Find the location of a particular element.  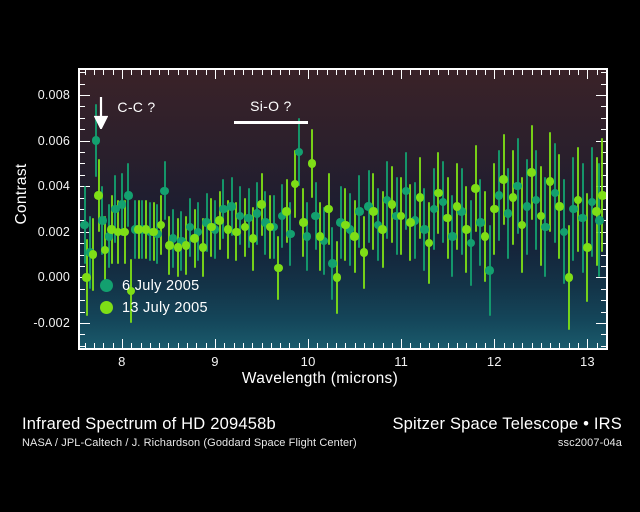

legend-item: 6 July 2005 is located at coordinates (154, 285).